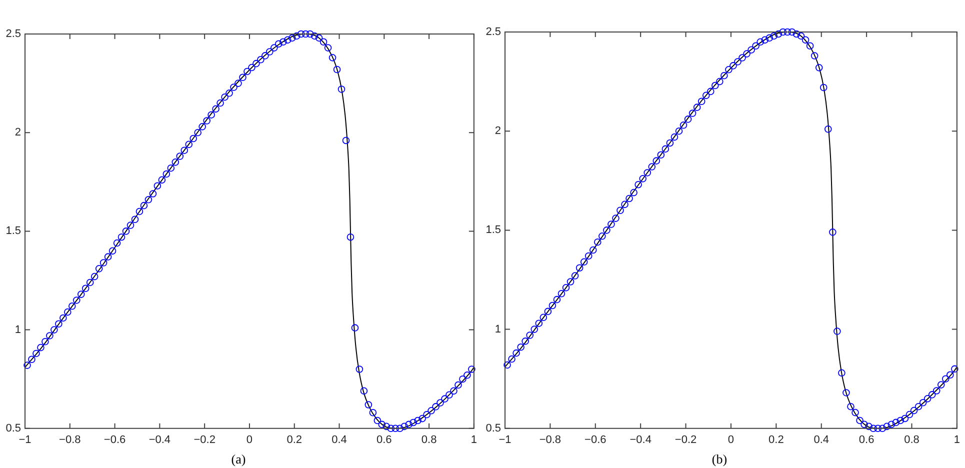  Describe the element at coordinates (238, 459) in the screenshot. I see `text: (a)` at that location.